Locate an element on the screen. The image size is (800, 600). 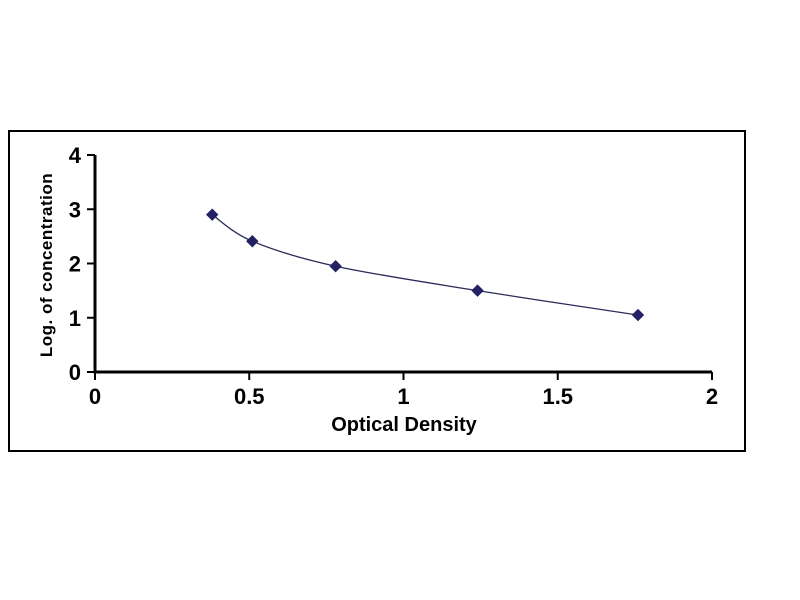
y-axis-label: Log. of concentration is located at coordinates (46, 265).